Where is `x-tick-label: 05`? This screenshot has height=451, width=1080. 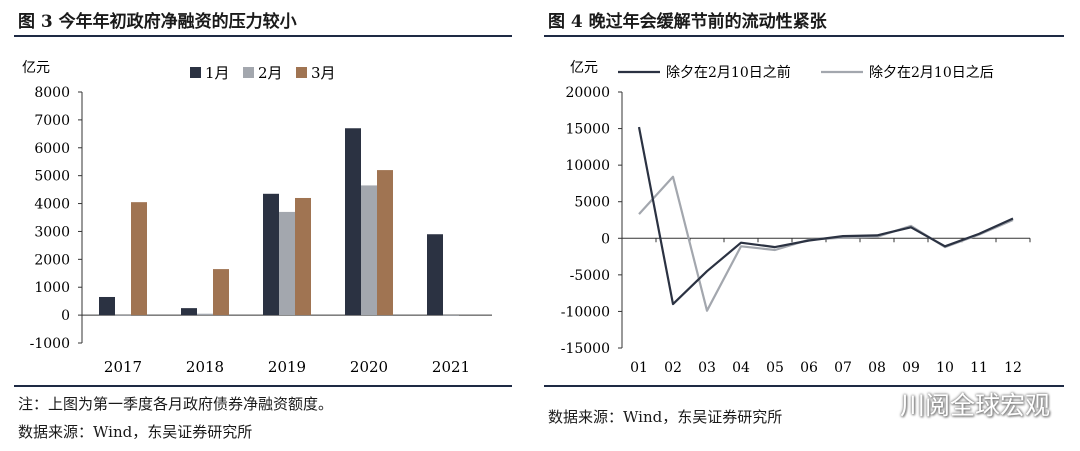
x-tick-label: 05 is located at coordinates (775, 368).